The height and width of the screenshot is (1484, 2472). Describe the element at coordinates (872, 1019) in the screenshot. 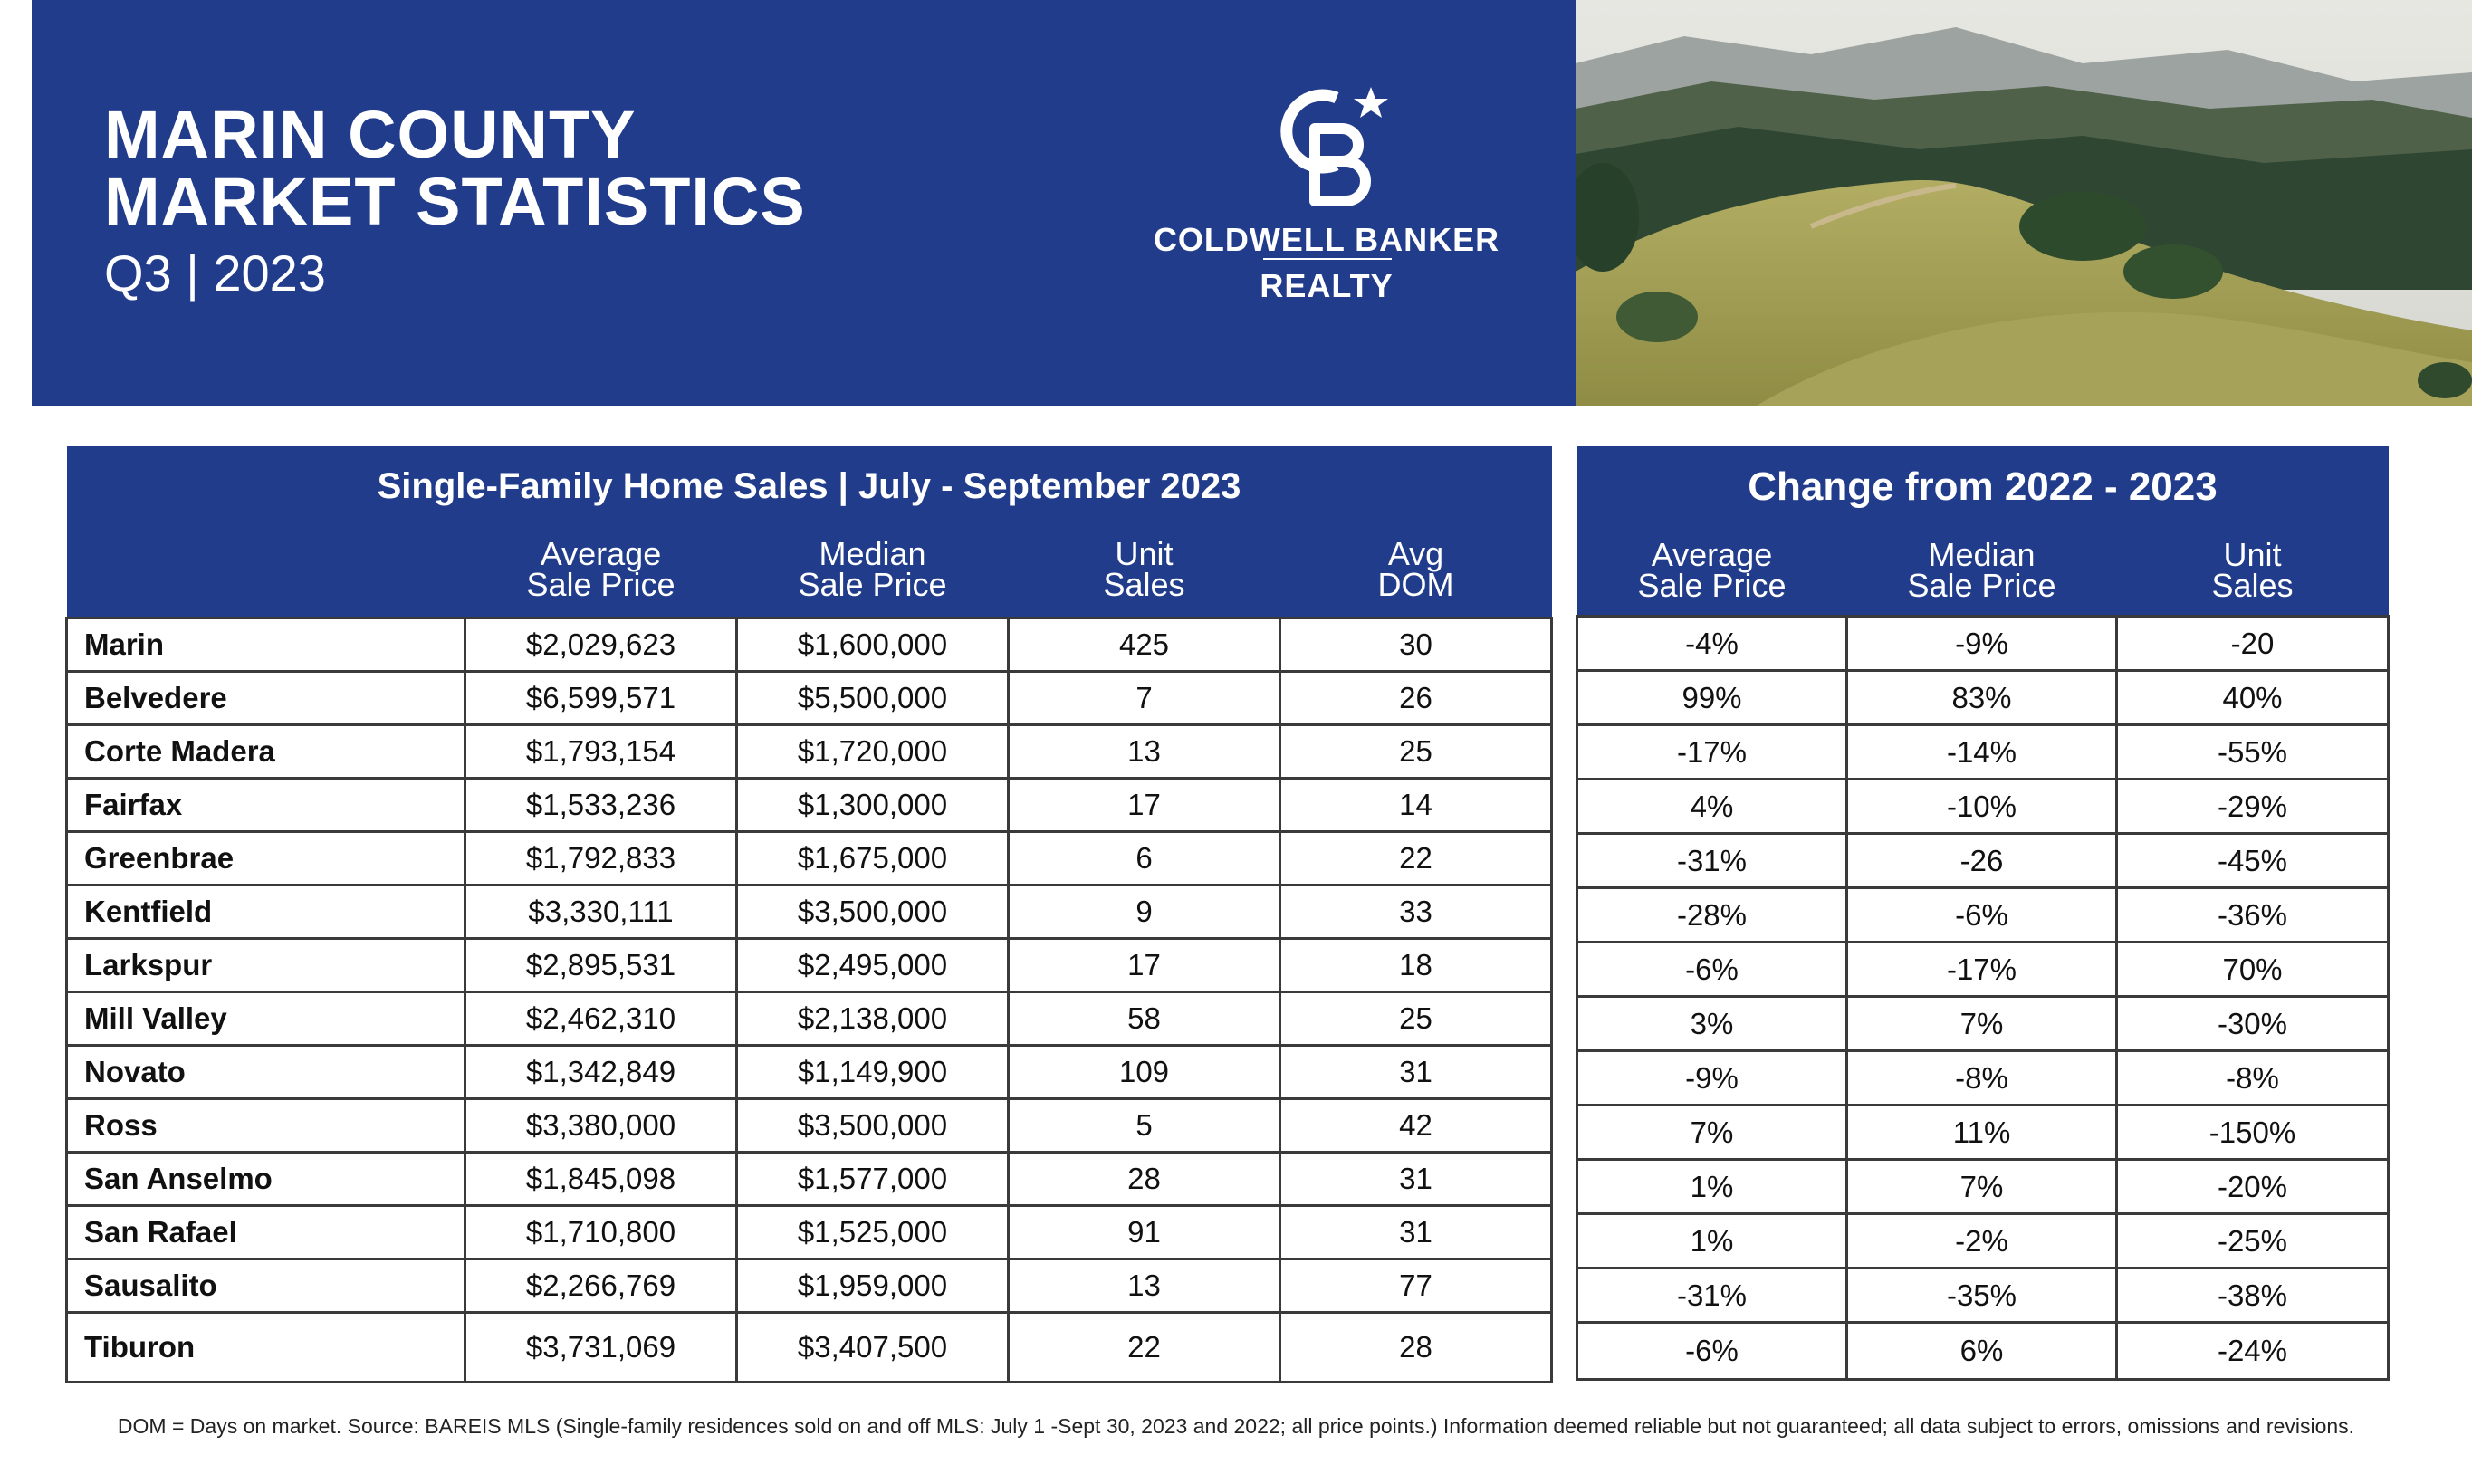

I see `median-sale-price: $2,138,000` at that location.